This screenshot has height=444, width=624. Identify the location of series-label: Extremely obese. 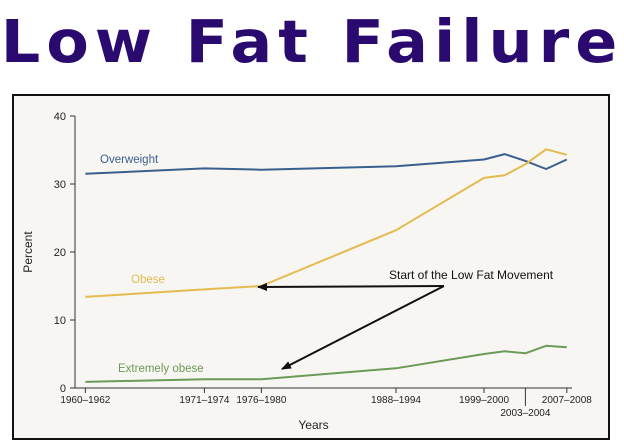
(161, 369).